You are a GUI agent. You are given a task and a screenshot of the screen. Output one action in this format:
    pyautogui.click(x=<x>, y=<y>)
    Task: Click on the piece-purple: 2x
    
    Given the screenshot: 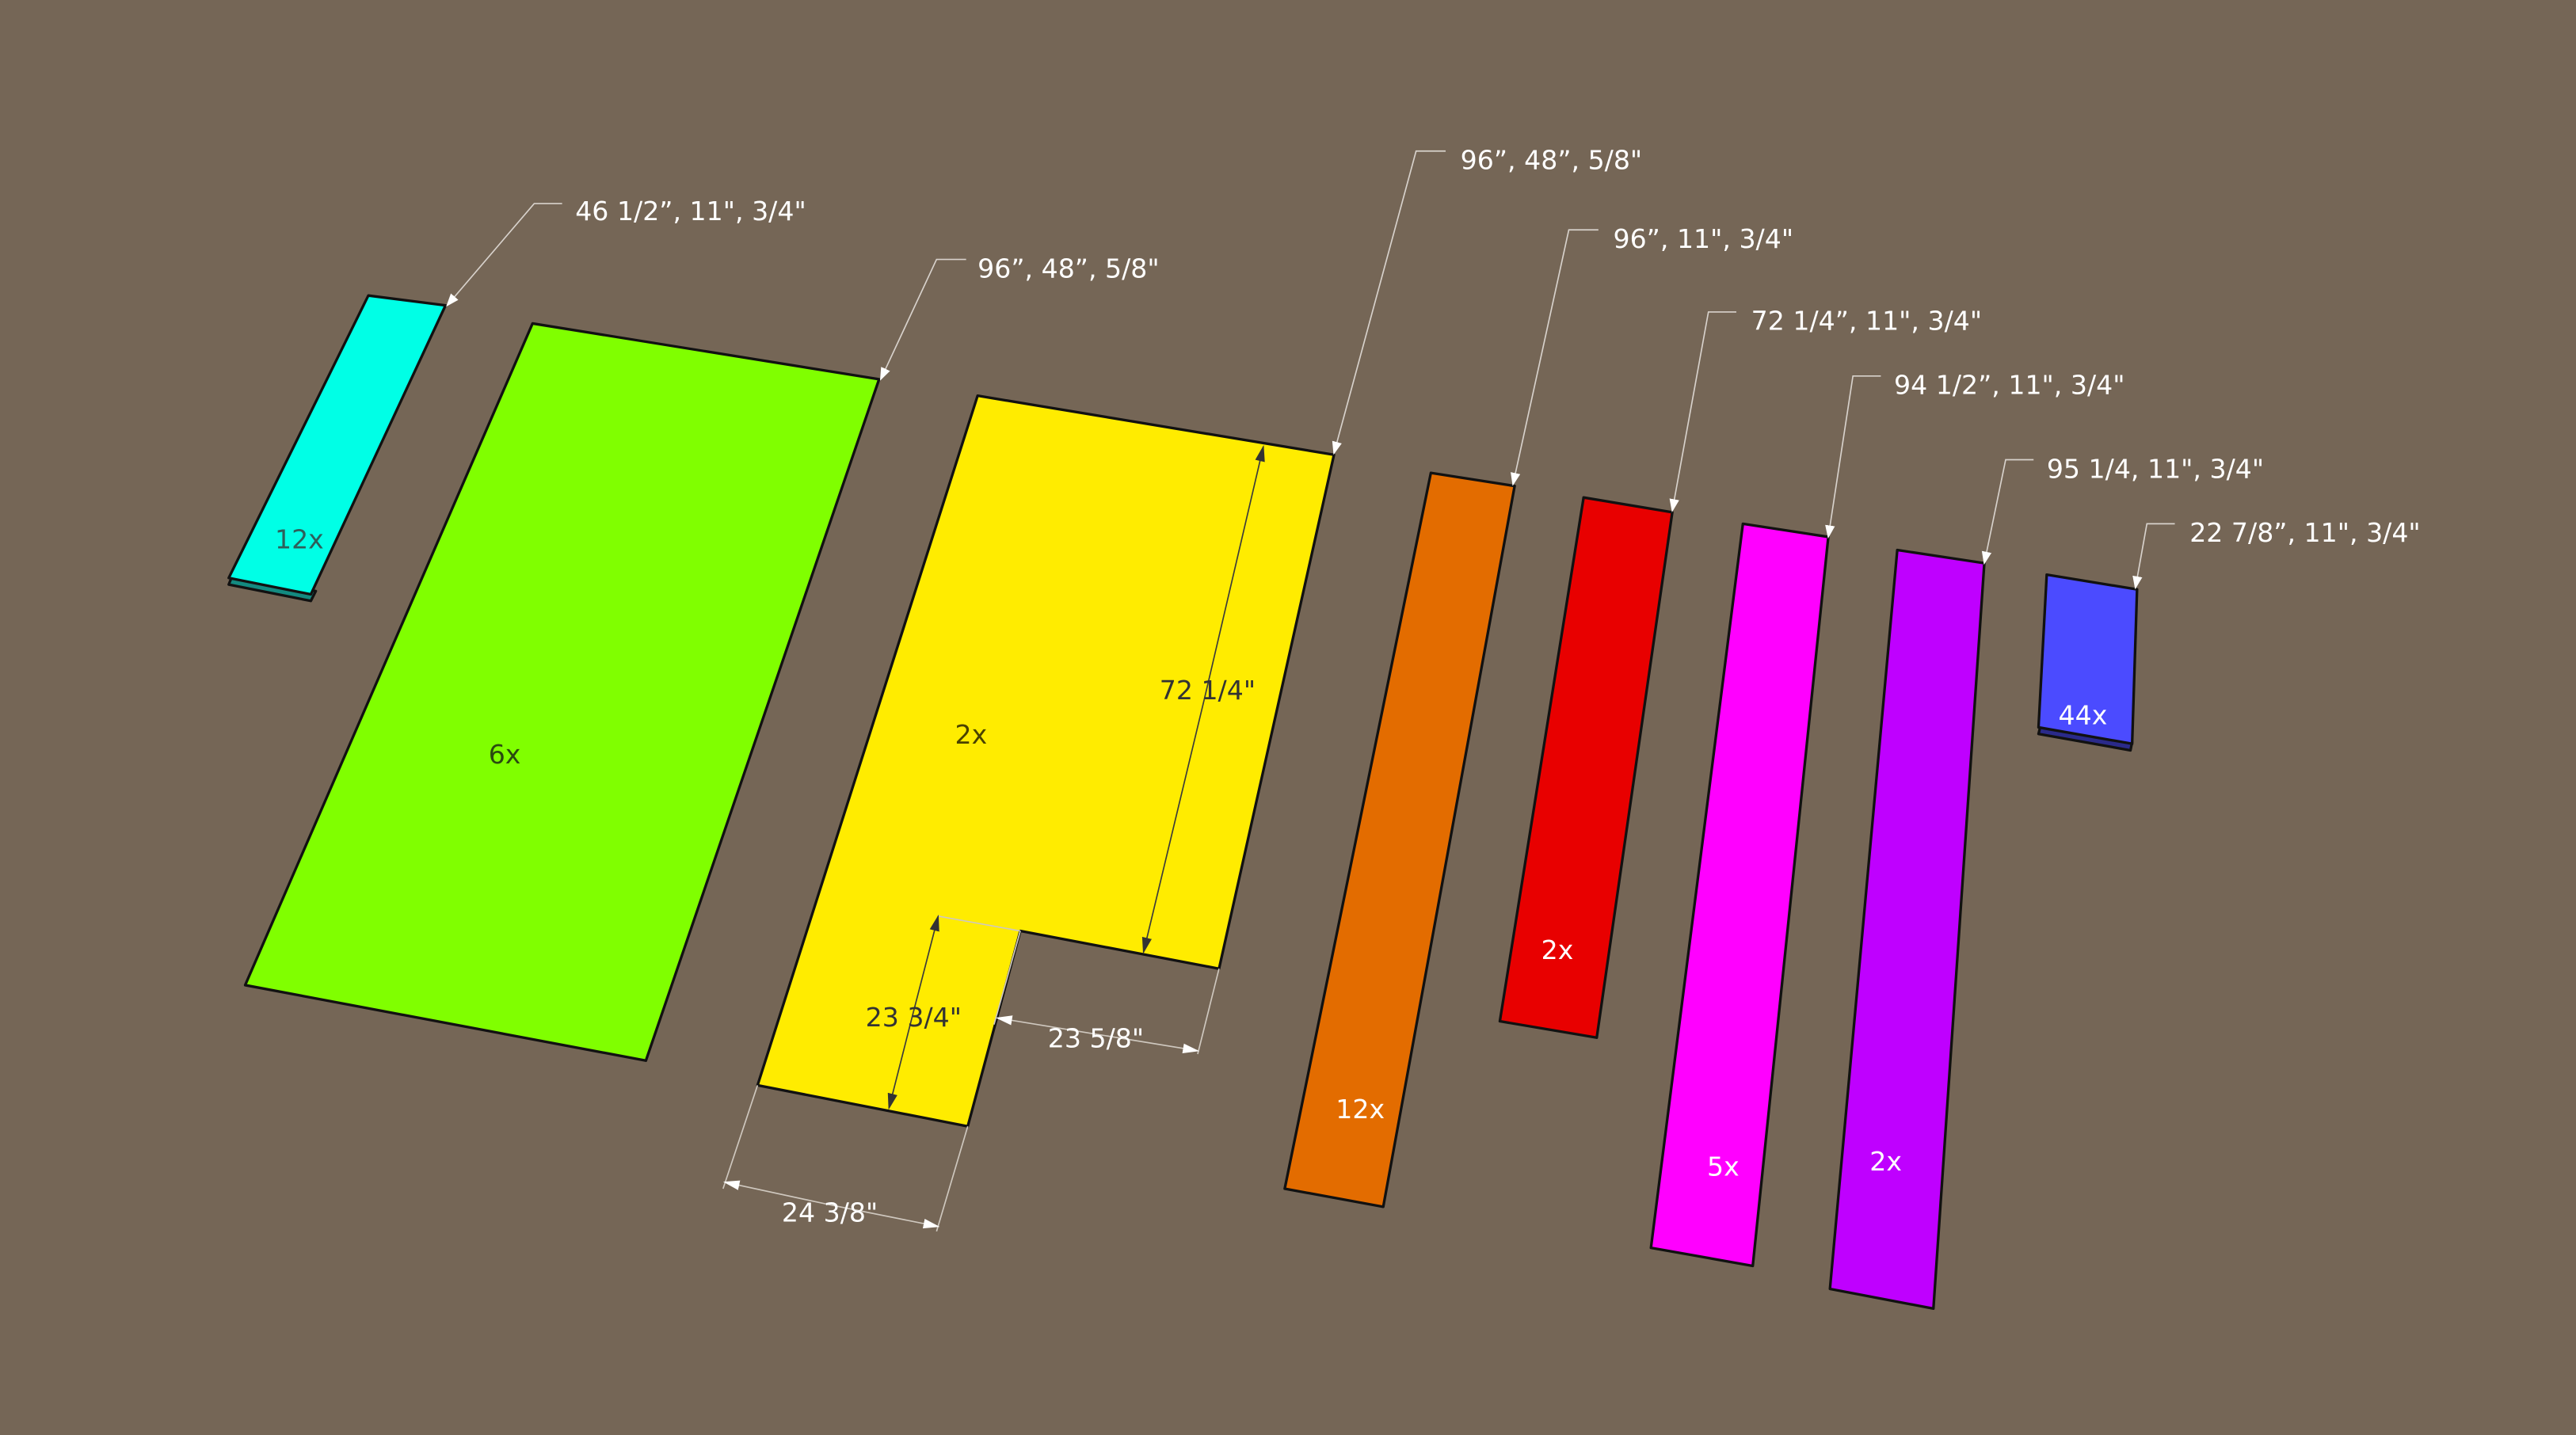 What is the action you would take?
    pyautogui.click(x=1907, y=930)
    